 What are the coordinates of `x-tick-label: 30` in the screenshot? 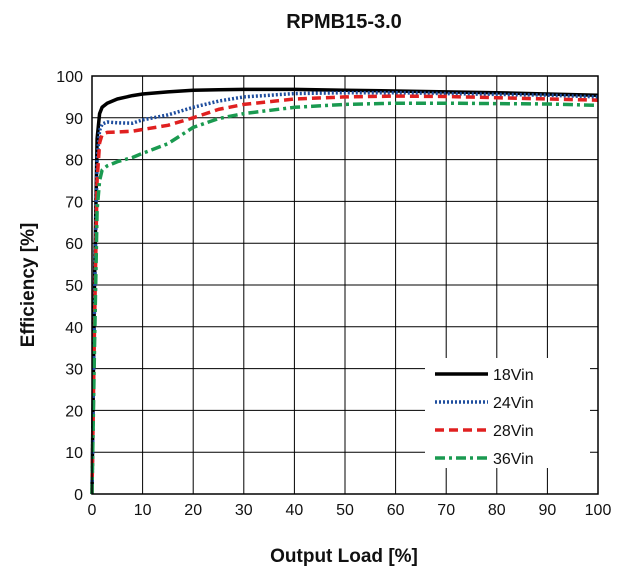 It's located at (244, 510).